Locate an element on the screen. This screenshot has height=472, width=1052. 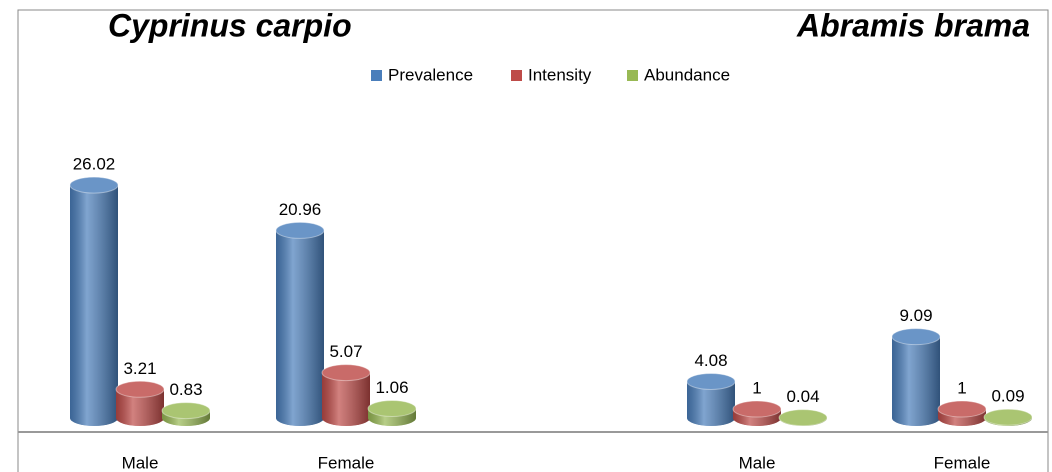
group-title: Abramis brama is located at coordinates (913, 25).